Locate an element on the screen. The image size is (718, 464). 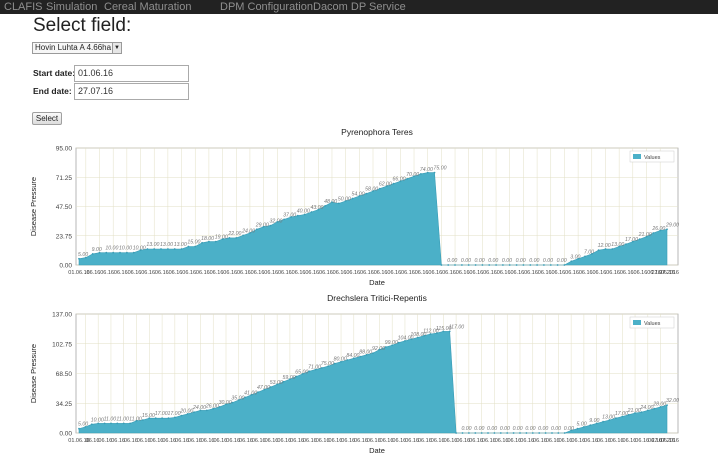
y-axis-label: Disease Pressure is located at coordinates (33, 373).